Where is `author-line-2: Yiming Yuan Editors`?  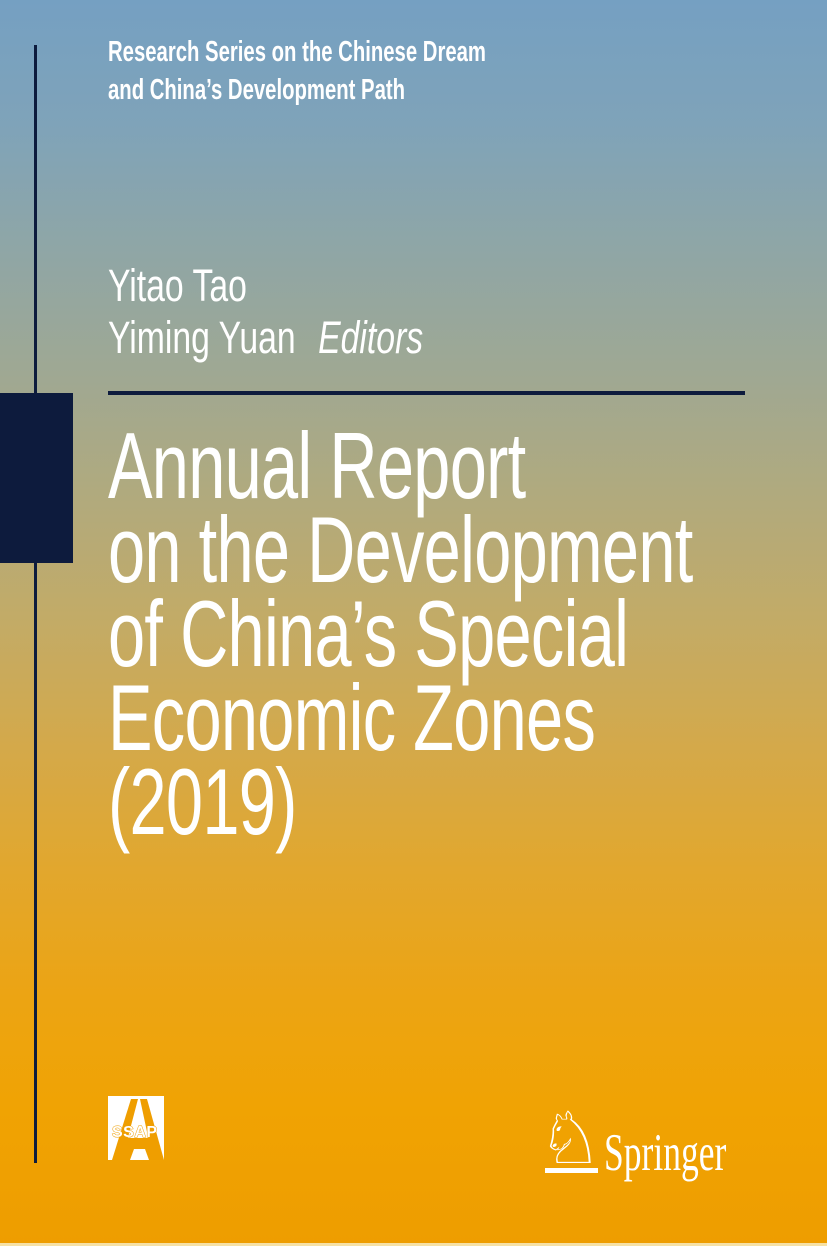 author-line-2: Yiming Yuan Editors is located at coordinates (265, 338).